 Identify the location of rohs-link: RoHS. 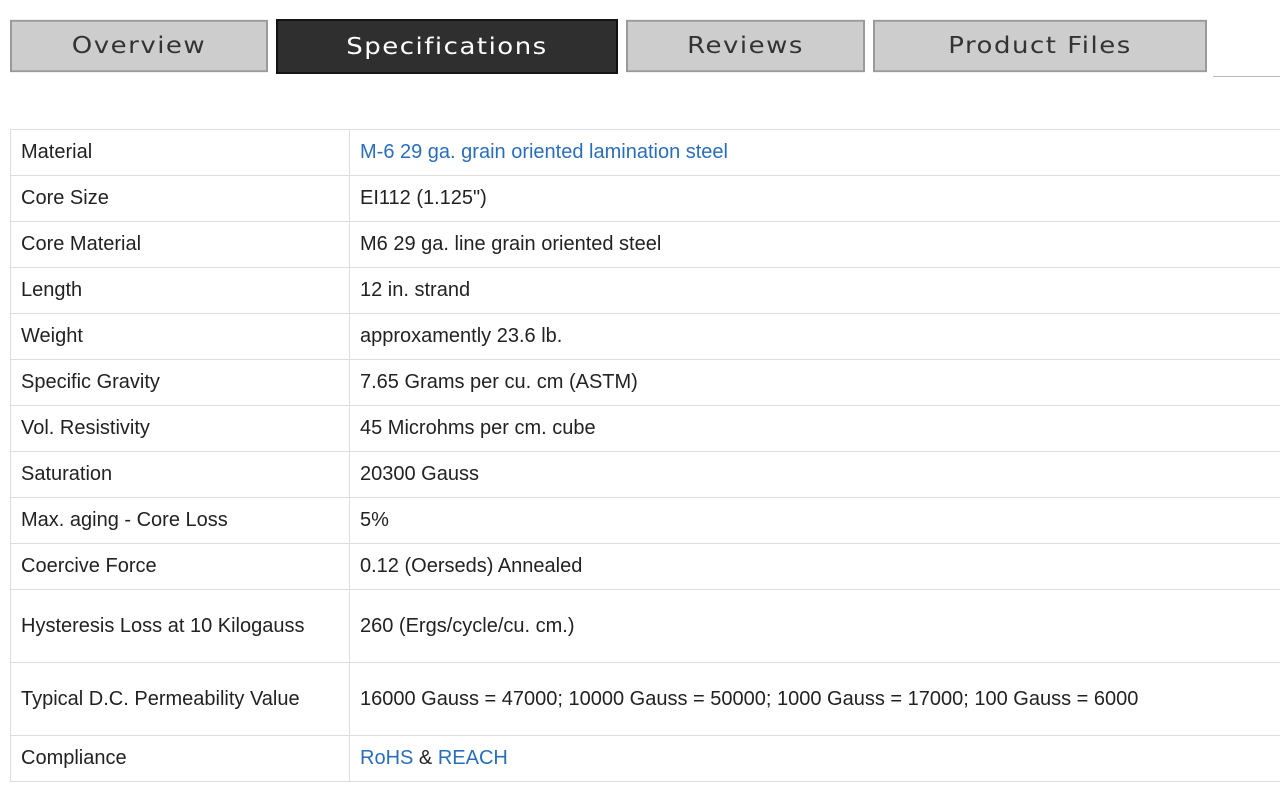
(387, 758).